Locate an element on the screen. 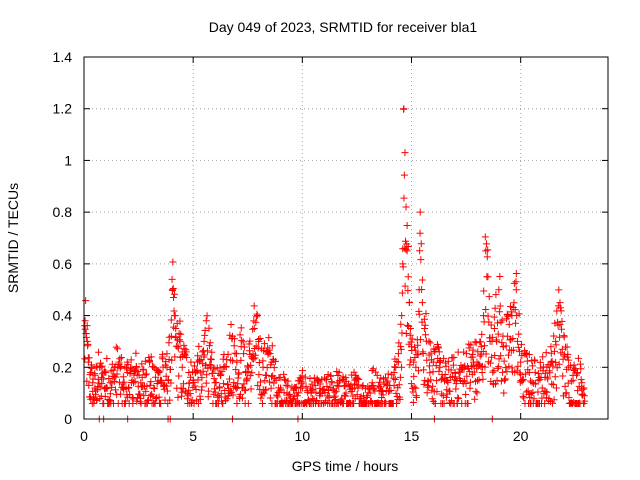 This screenshot has width=640, height=480. x-tick-label: 0 is located at coordinates (84, 436).